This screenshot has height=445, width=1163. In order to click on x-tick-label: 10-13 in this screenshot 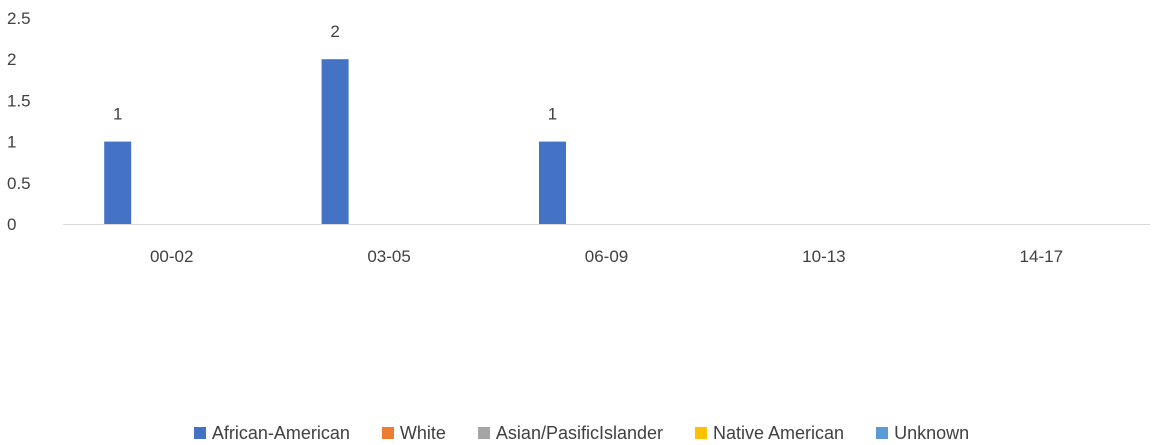, I will do `click(823, 256)`.